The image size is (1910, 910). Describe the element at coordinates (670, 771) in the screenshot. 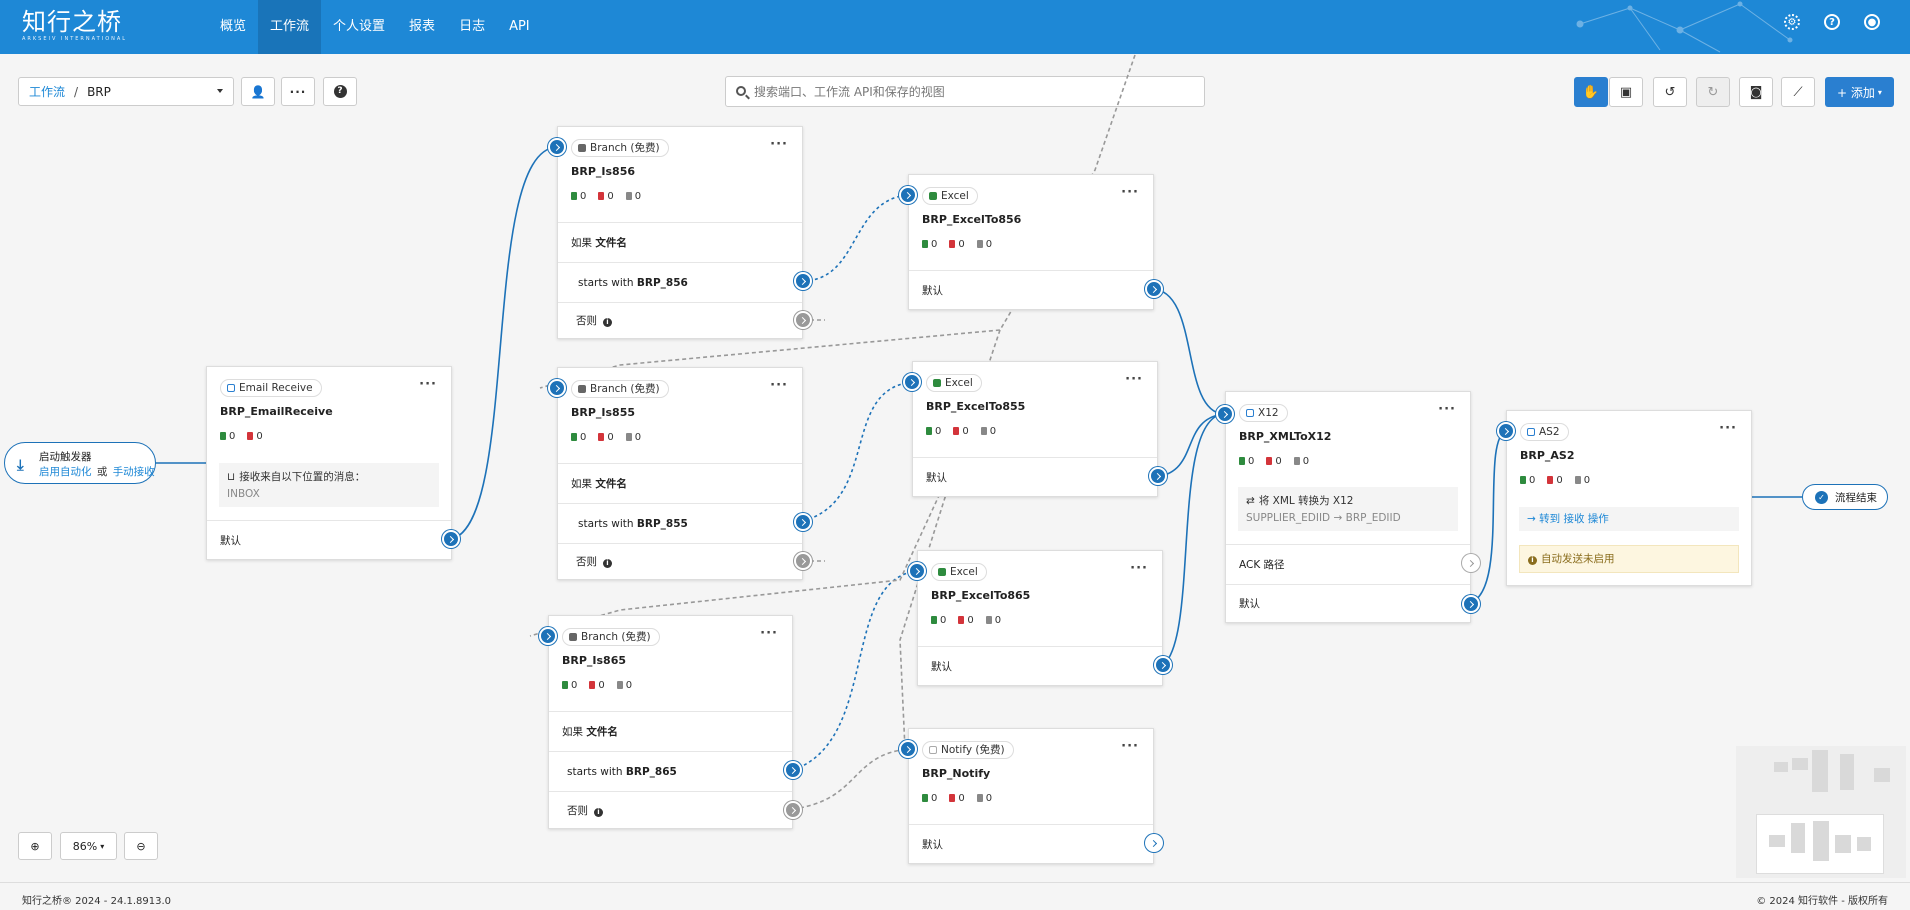

I see `branch-rule-row: starts with BRP_865` at that location.